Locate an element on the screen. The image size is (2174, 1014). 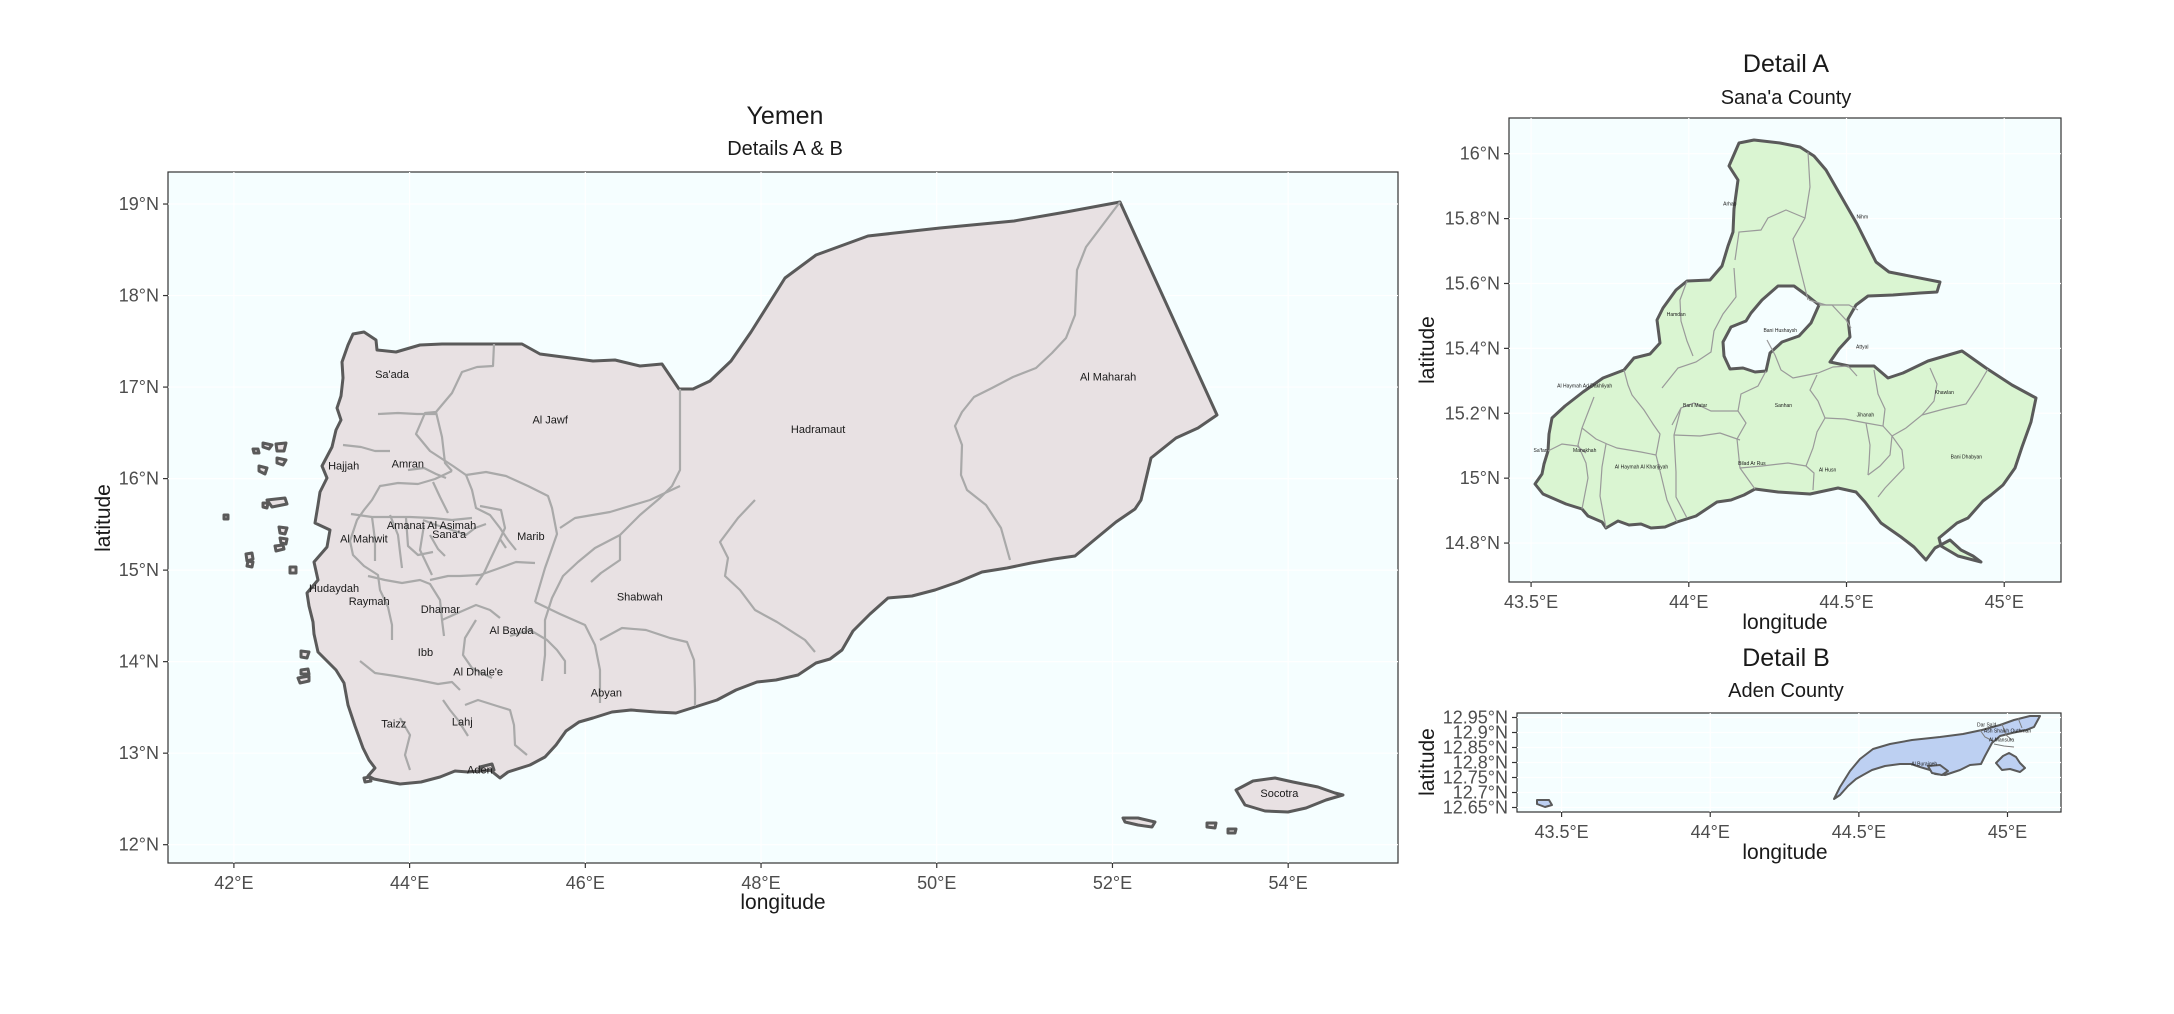
x-tick-label: 50°E is located at coordinates (936, 883).